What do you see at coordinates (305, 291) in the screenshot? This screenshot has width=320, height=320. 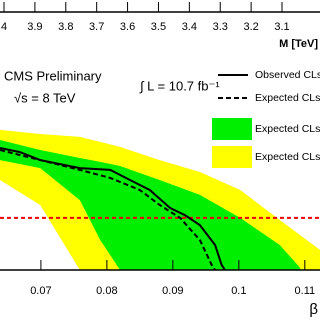 I see `x-tick-label: 0.11` at bounding box center [305, 291].